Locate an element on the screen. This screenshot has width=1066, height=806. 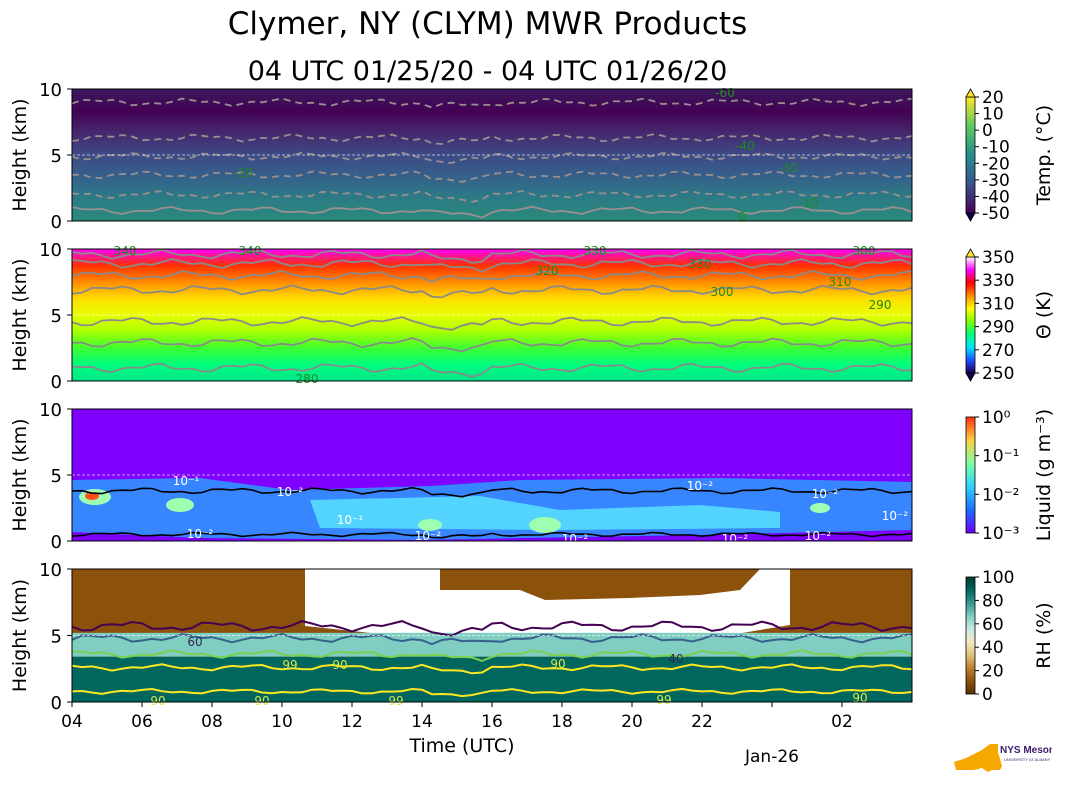
colorbar-tick-label: 10⁻¹ is located at coordinates (1000, 457).